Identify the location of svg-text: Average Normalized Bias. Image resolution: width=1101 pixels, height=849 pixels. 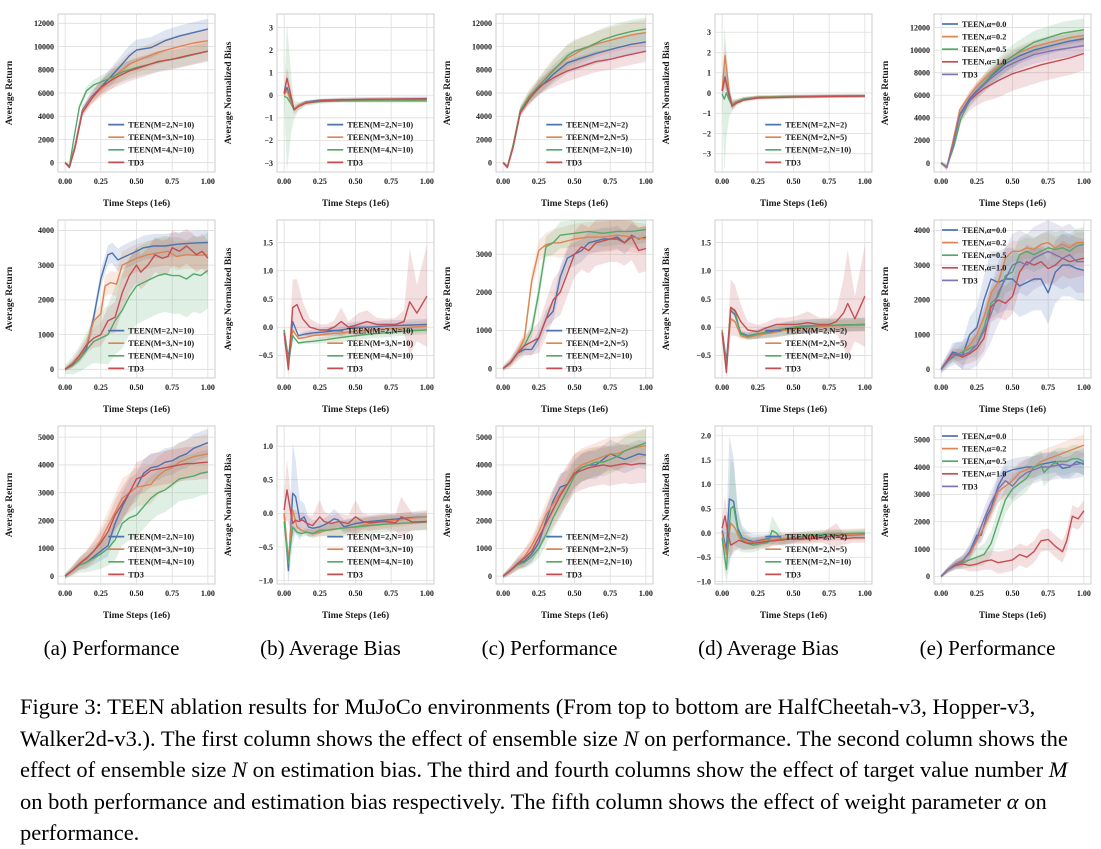
(229, 504).